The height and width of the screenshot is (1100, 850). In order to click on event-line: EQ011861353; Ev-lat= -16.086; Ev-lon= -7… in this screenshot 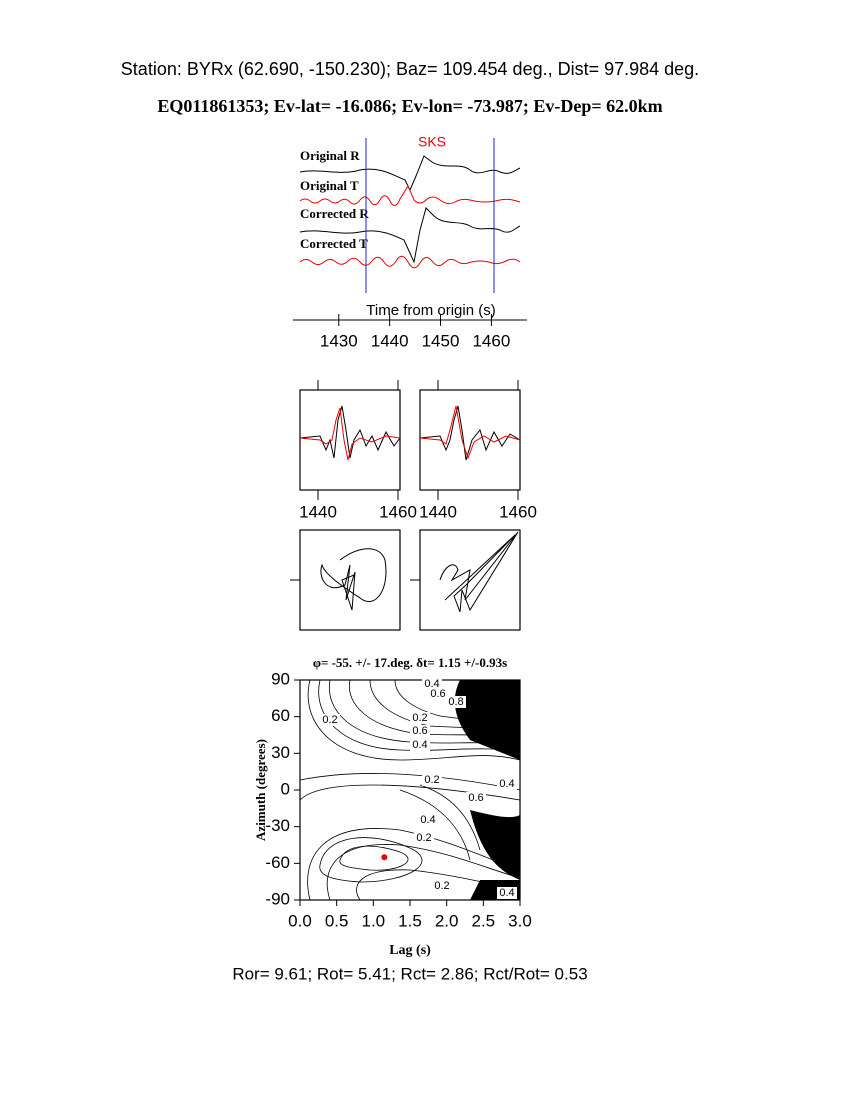, I will do `click(409, 106)`.